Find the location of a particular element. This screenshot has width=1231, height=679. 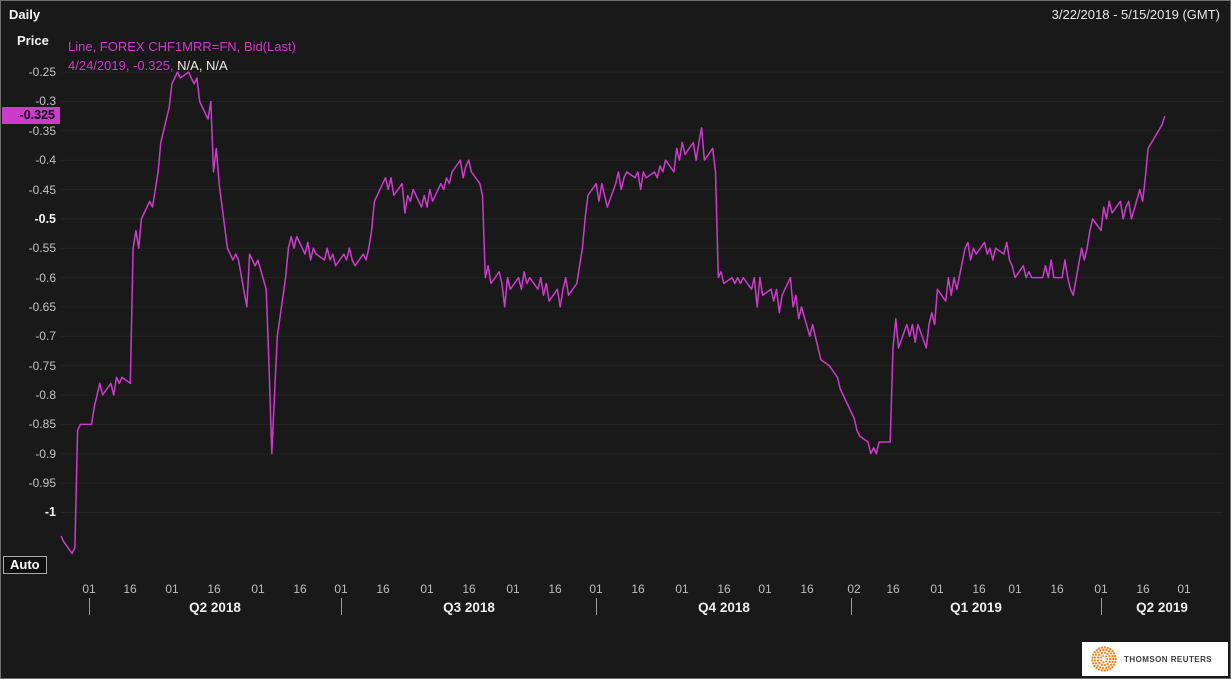

x-axis-tick-label: 02 is located at coordinates (854, 589).